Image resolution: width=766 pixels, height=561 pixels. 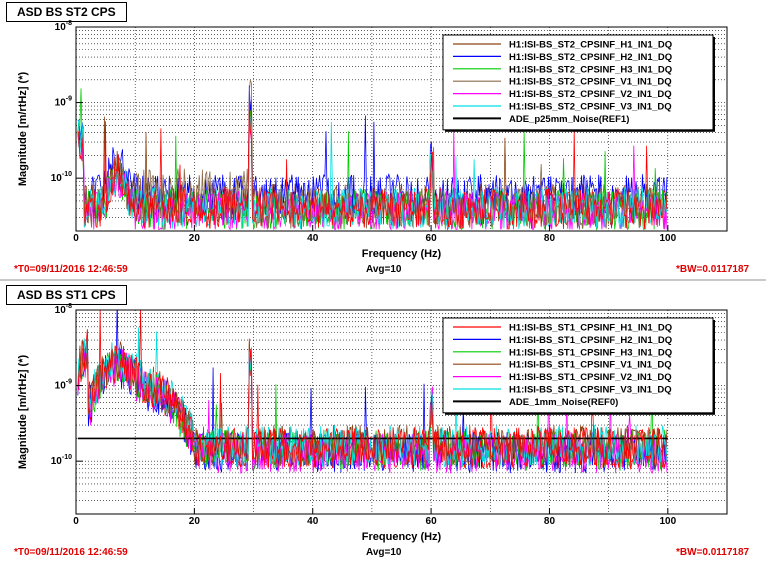 What do you see at coordinates (590, 57) in the screenshot?
I see `legend-entry: H1:ISI-BS_ST2_CPSINF_H2_IN1_DQ` at bounding box center [590, 57].